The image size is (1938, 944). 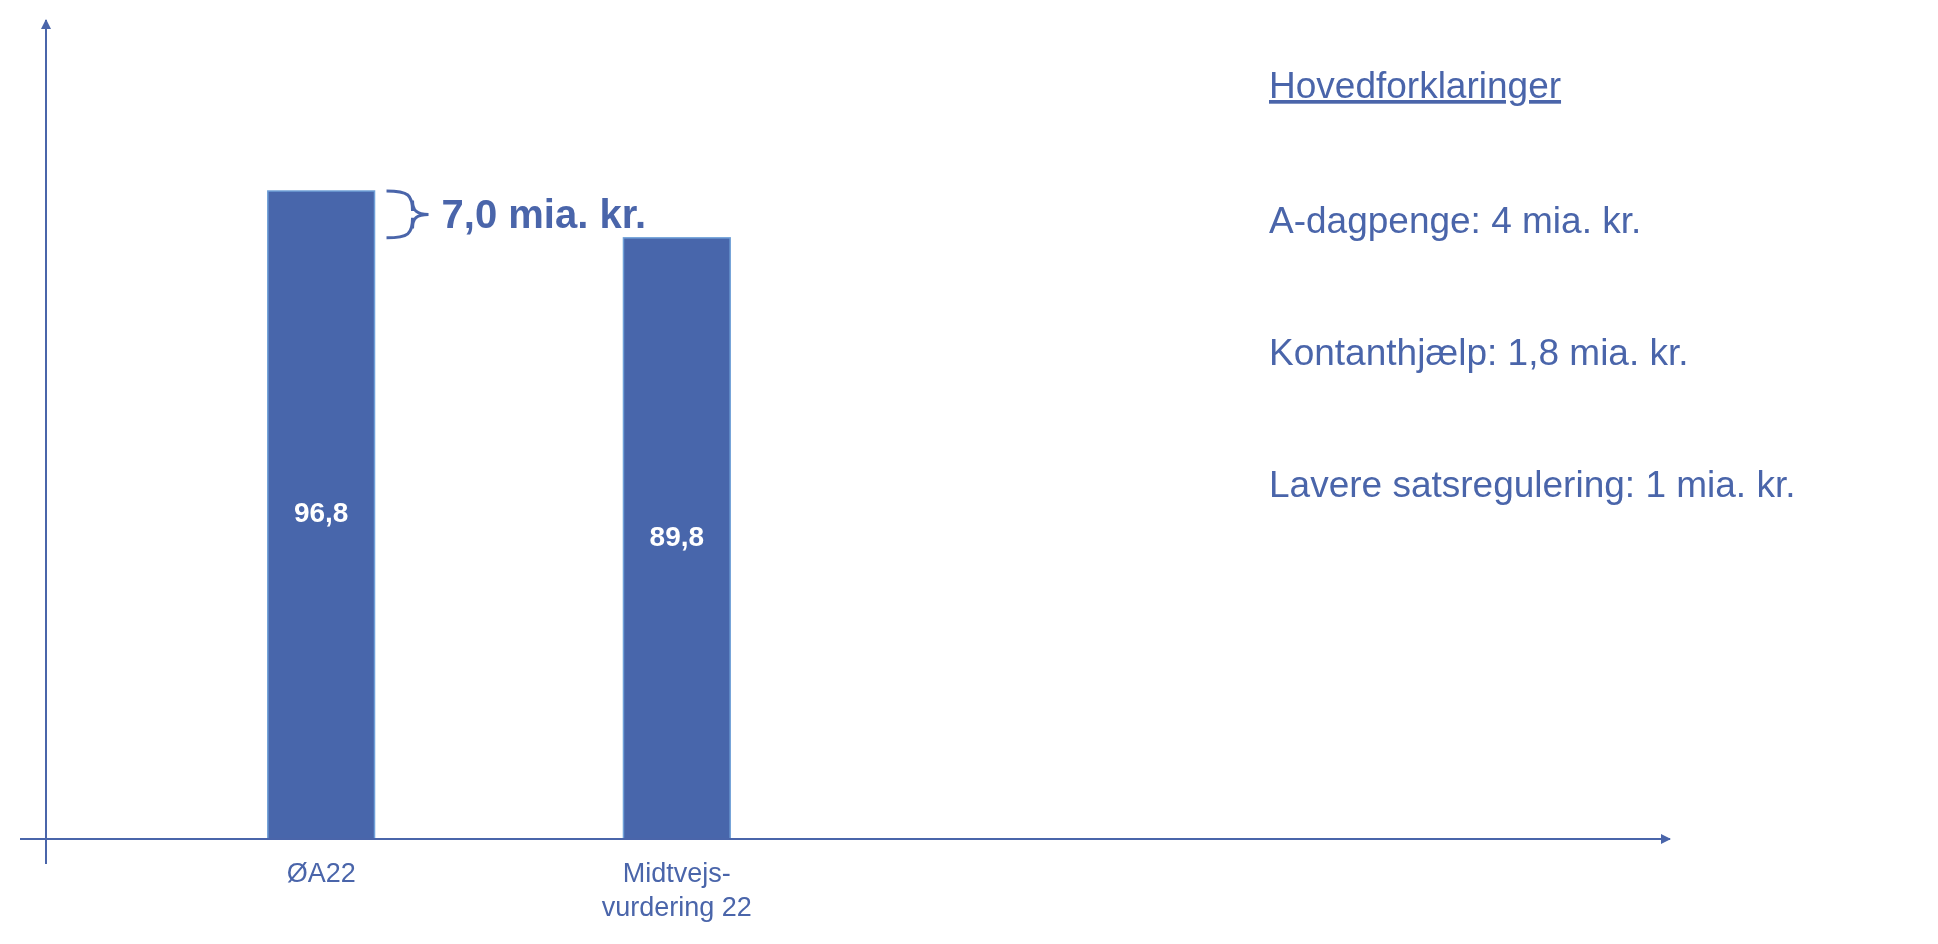 What do you see at coordinates (544, 214) in the screenshot?
I see `annotation: 7,0 mia. kr.` at bounding box center [544, 214].